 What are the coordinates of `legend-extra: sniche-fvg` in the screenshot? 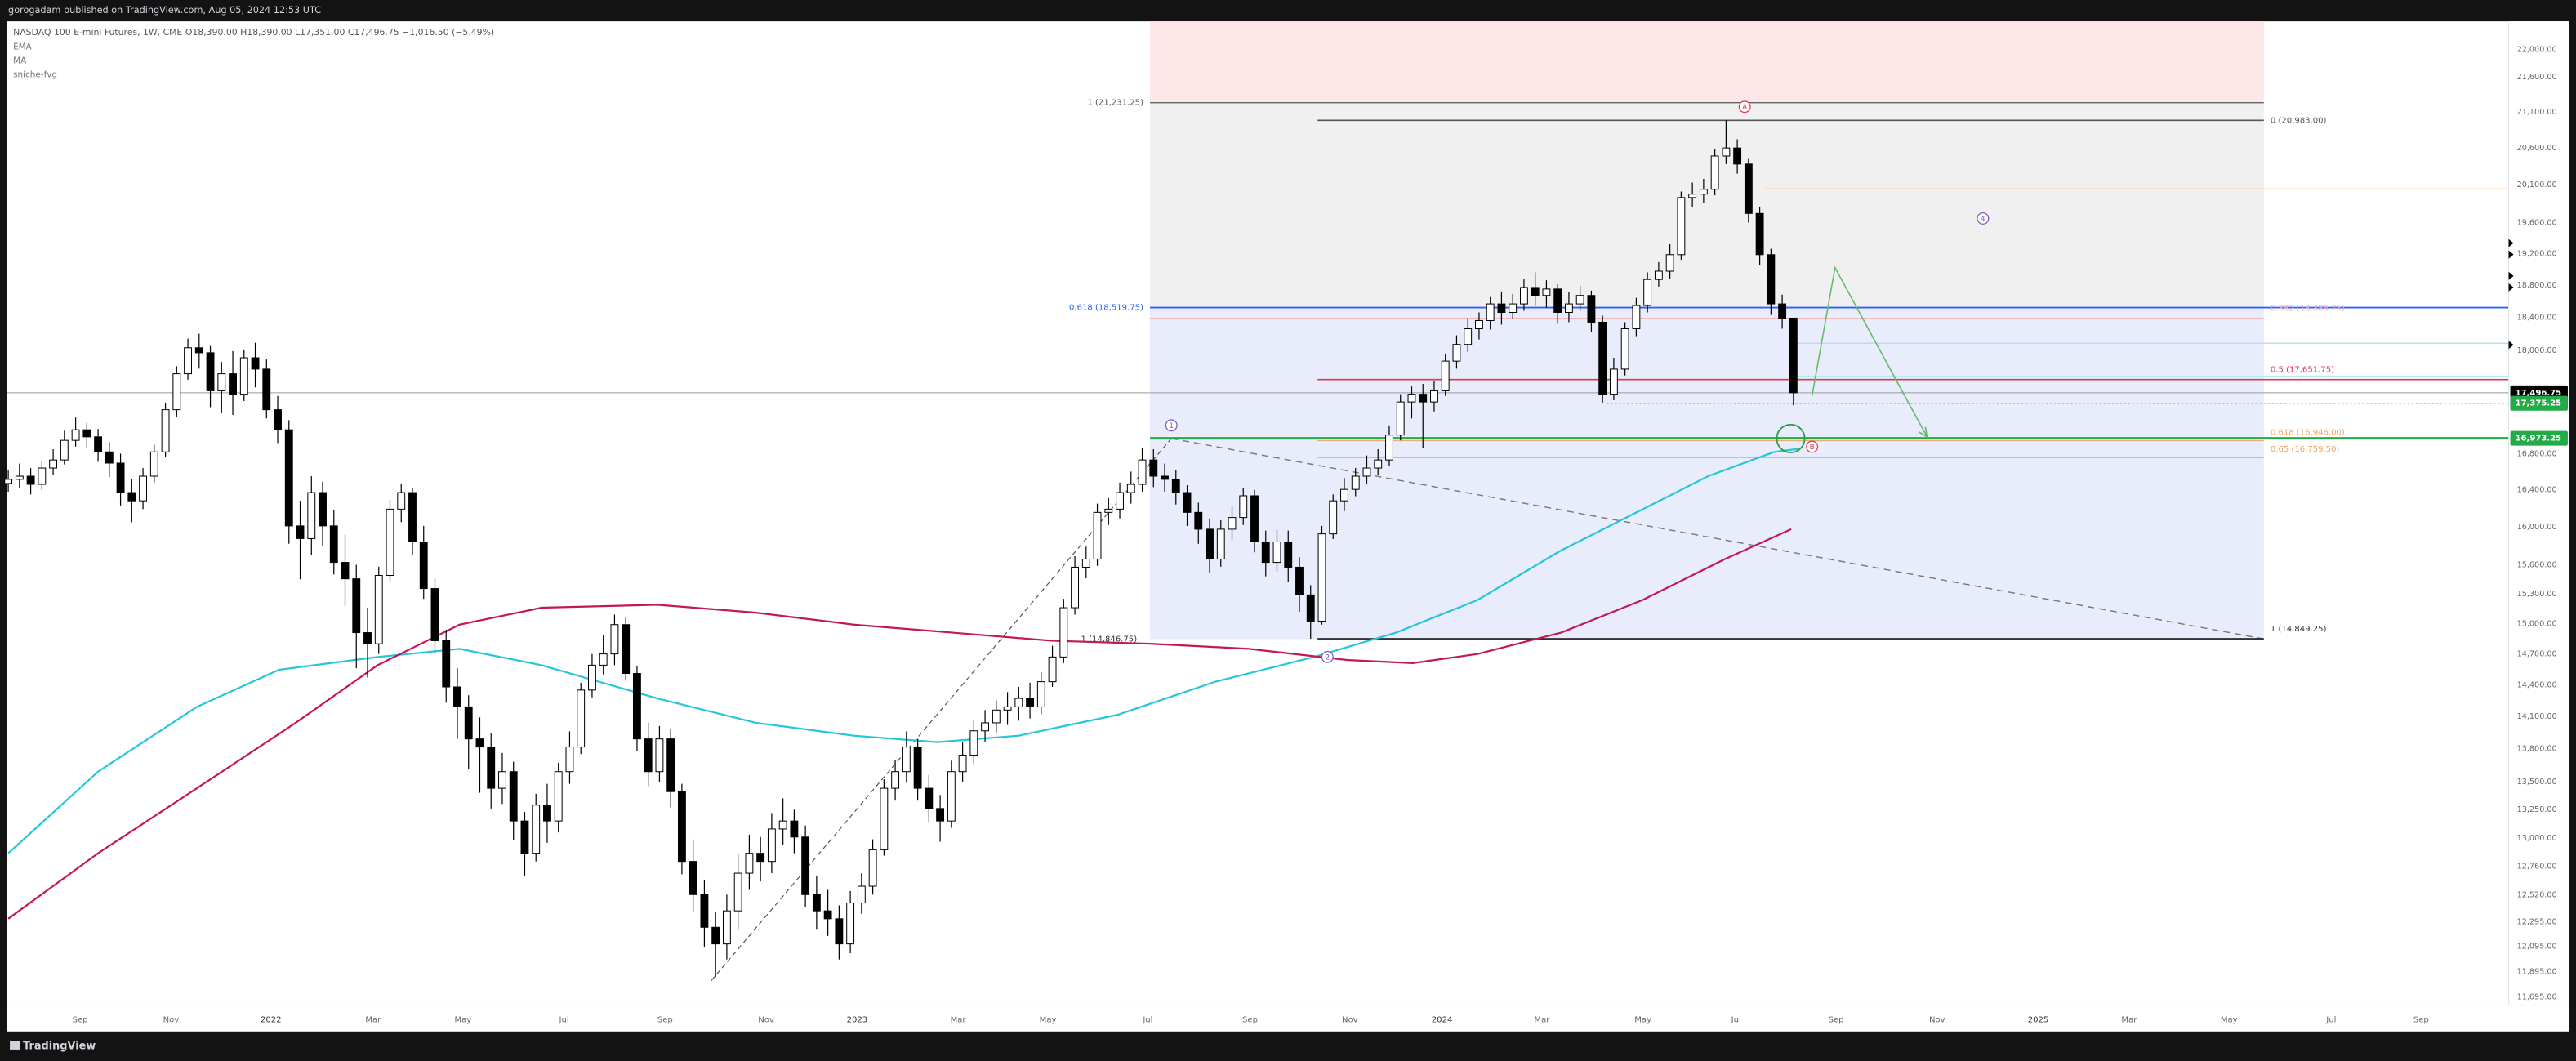 It's located at (35, 74).